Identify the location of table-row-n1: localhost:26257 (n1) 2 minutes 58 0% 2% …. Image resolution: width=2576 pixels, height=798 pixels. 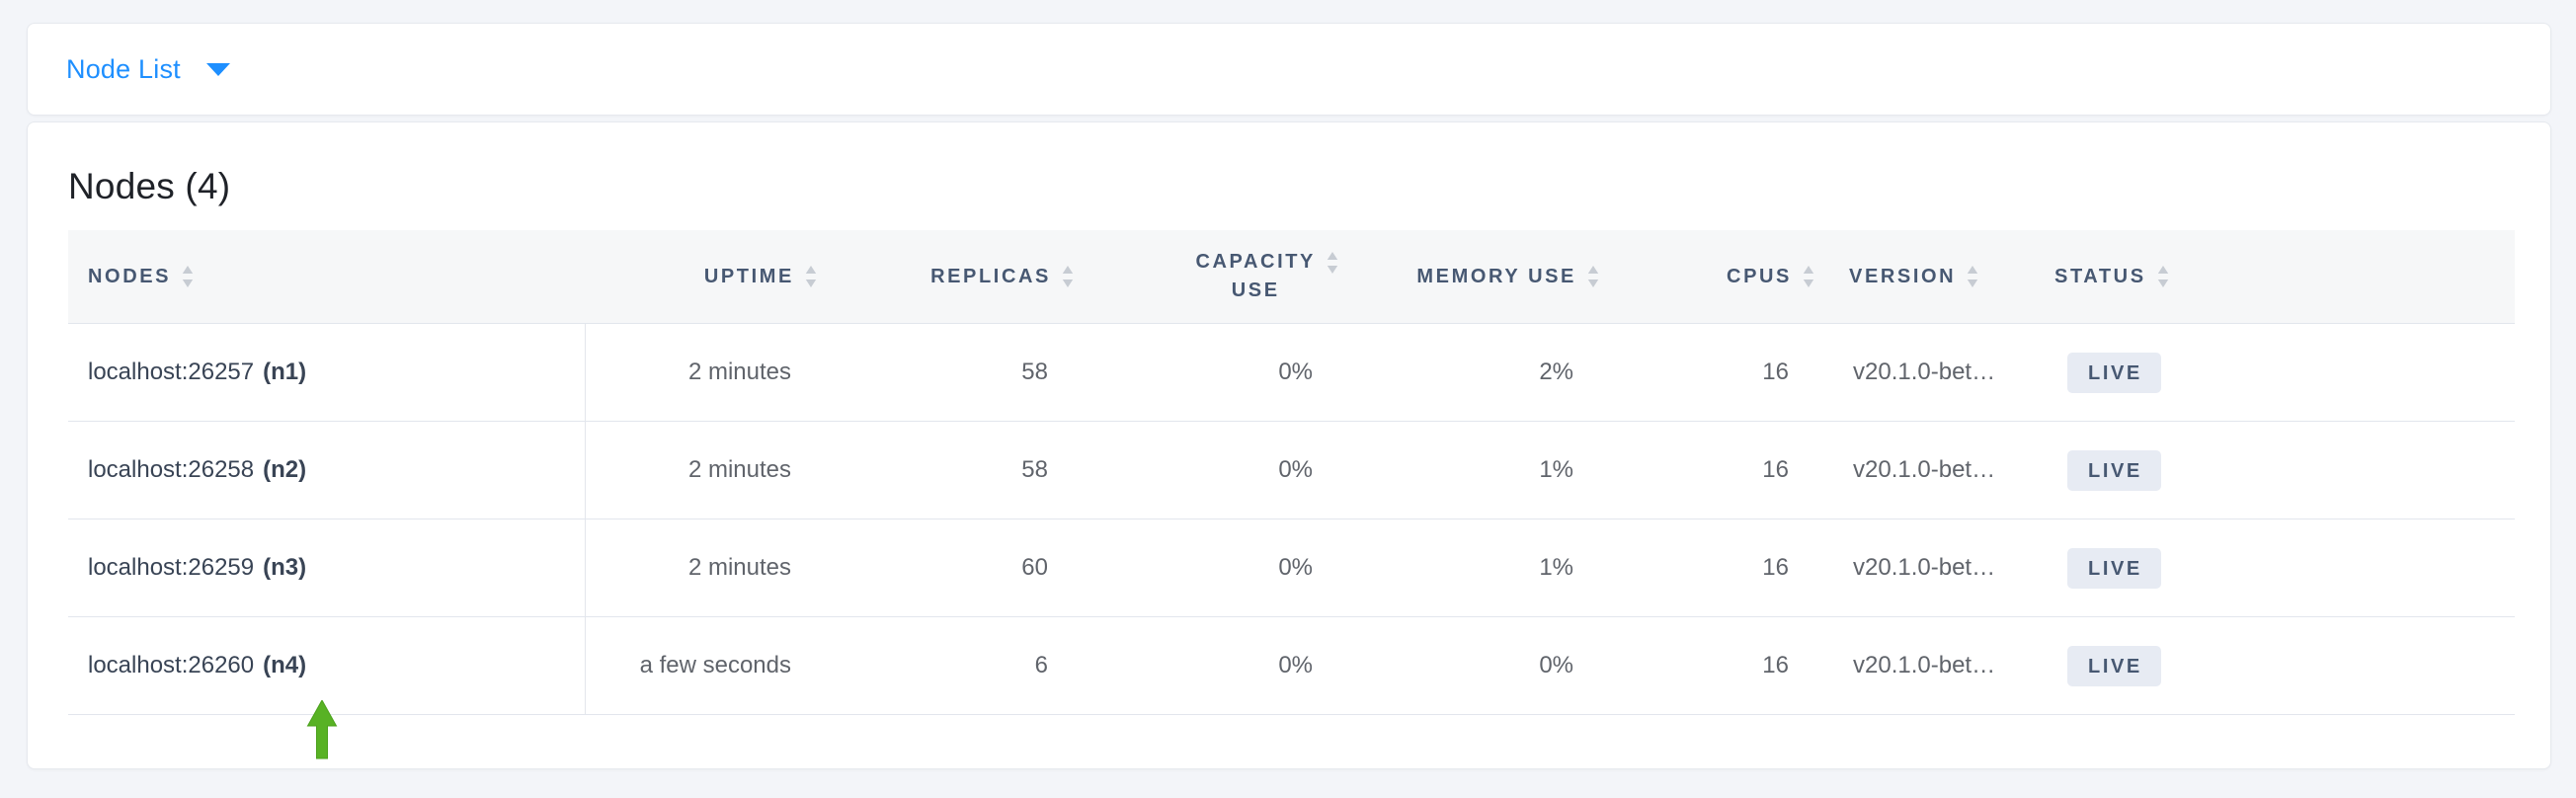
(1291, 373).